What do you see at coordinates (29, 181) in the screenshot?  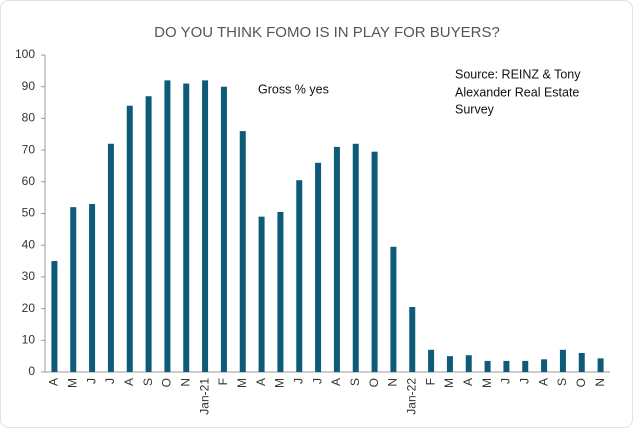 I see `y-tick-label: 60` at bounding box center [29, 181].